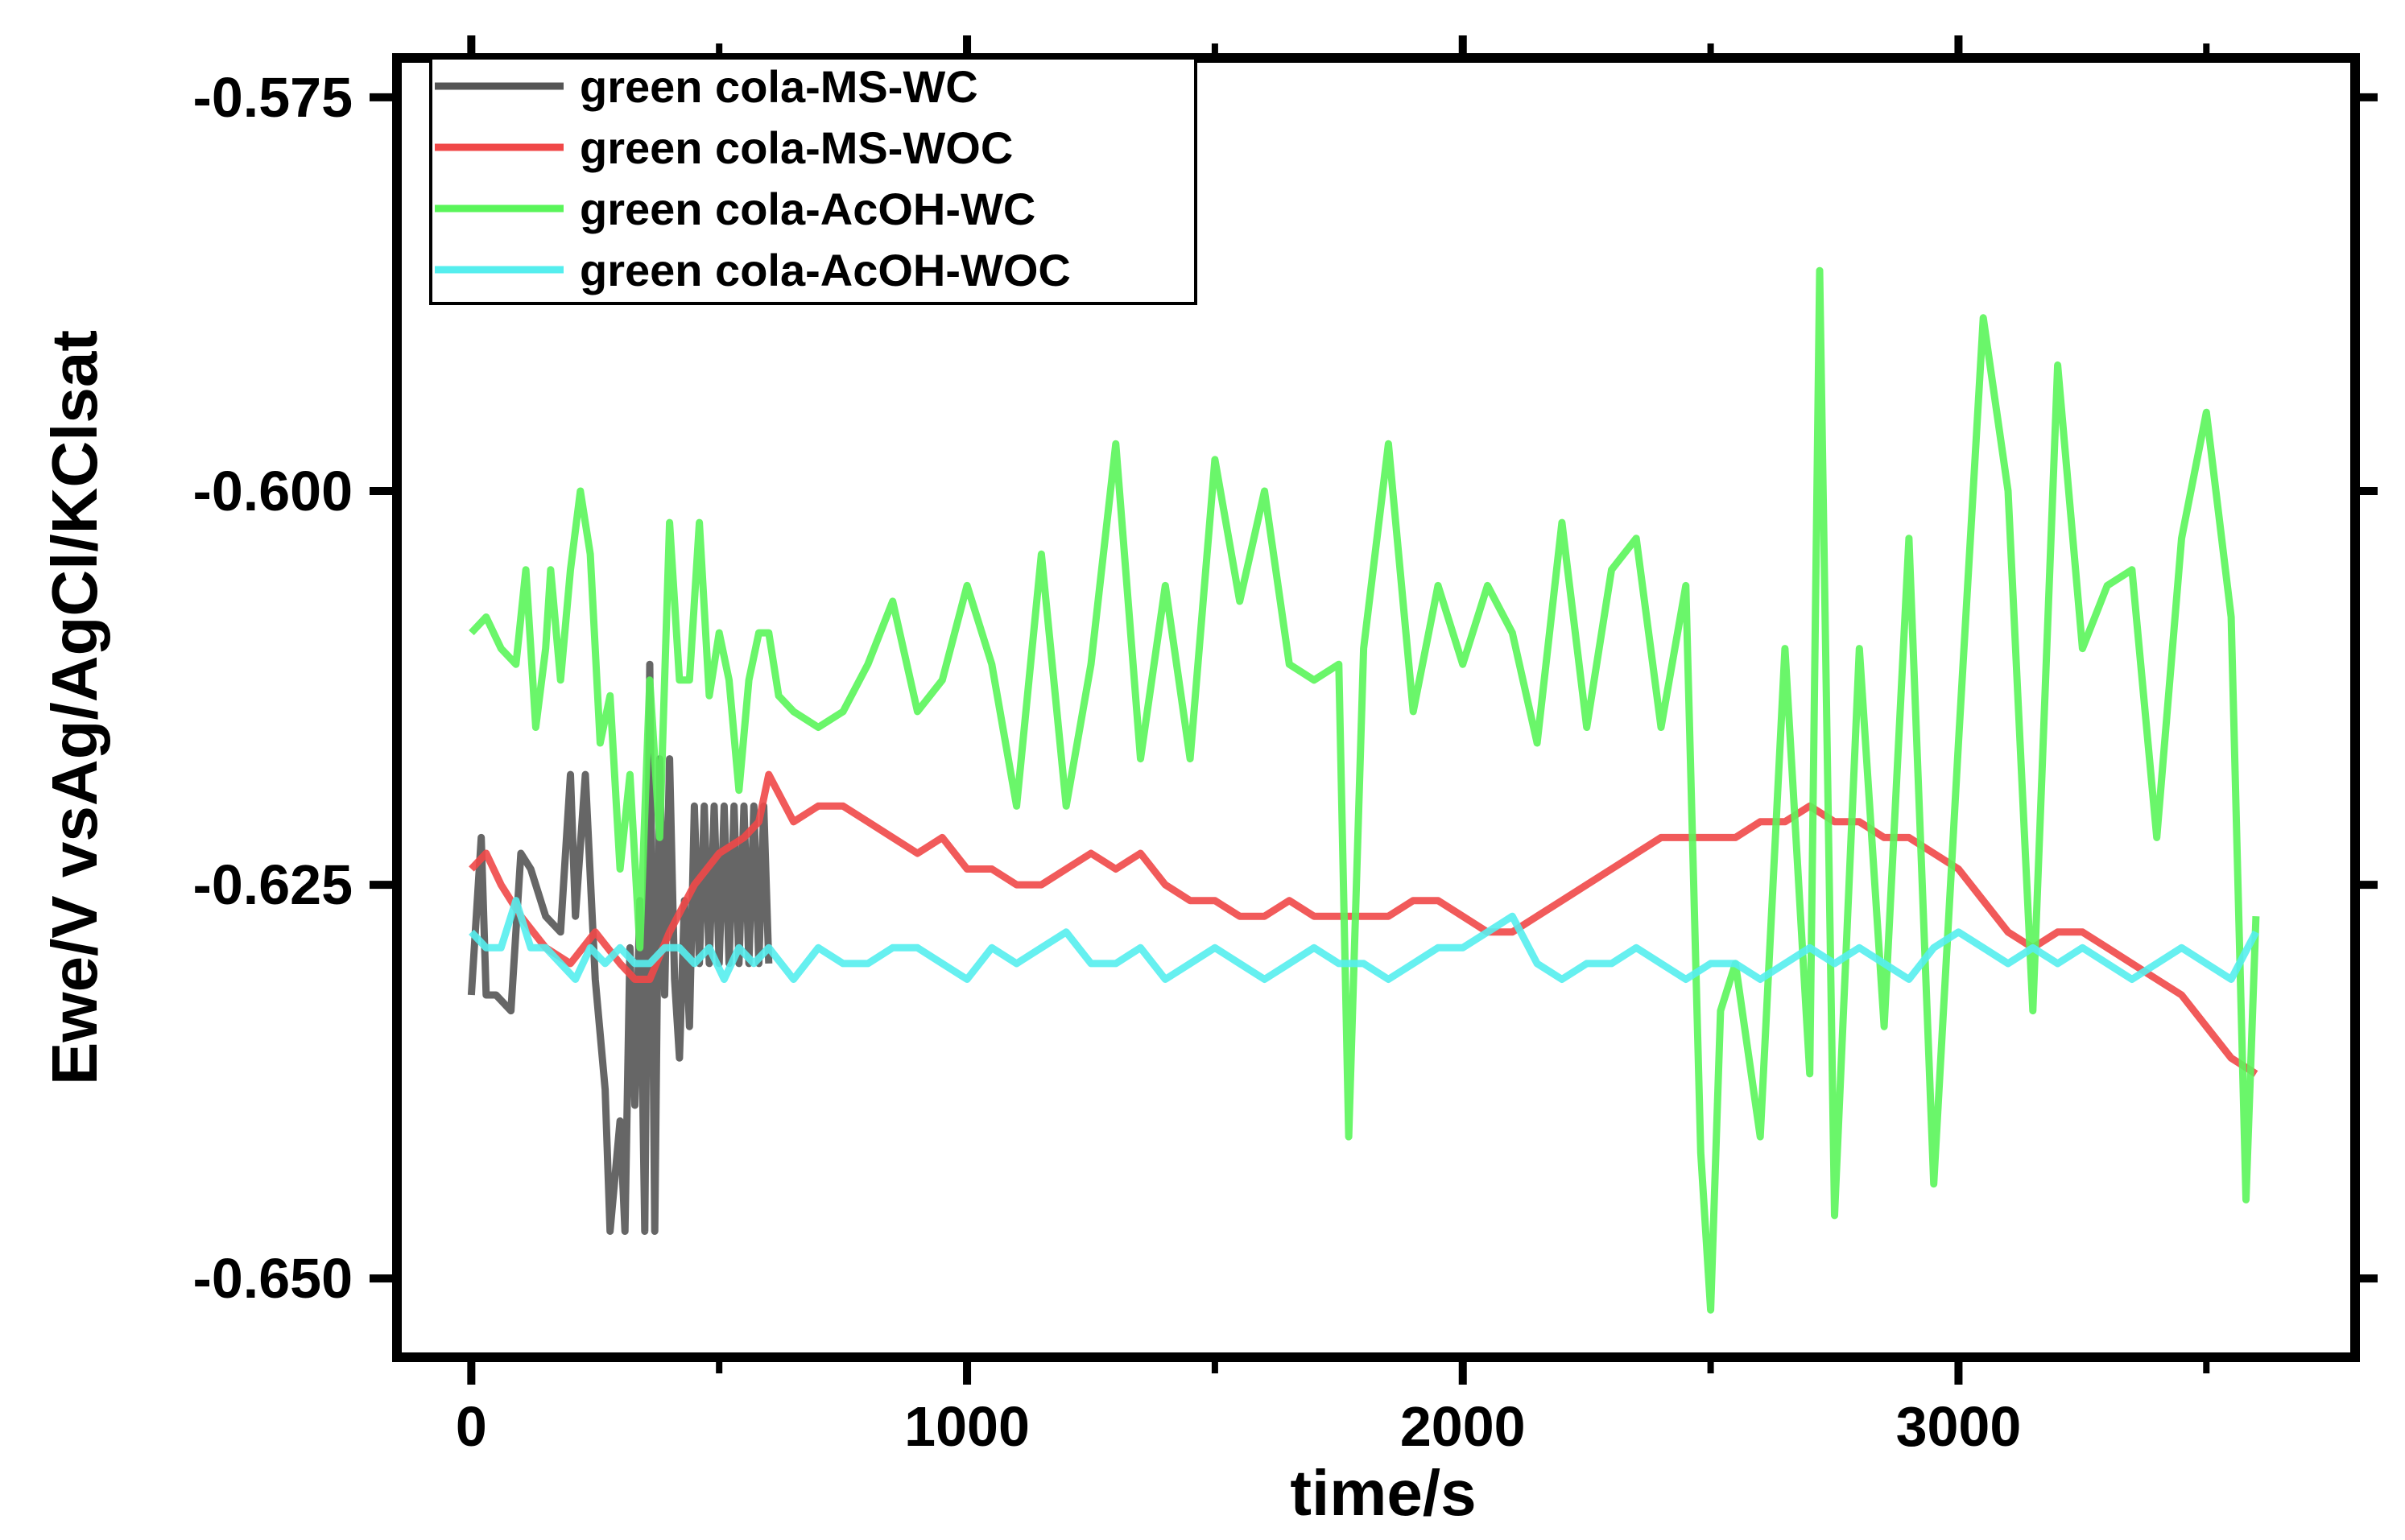  Describe the element at coordinates (1463, 1427) in the screenshot. I see `x-tick-label-2: 2000` at that location.